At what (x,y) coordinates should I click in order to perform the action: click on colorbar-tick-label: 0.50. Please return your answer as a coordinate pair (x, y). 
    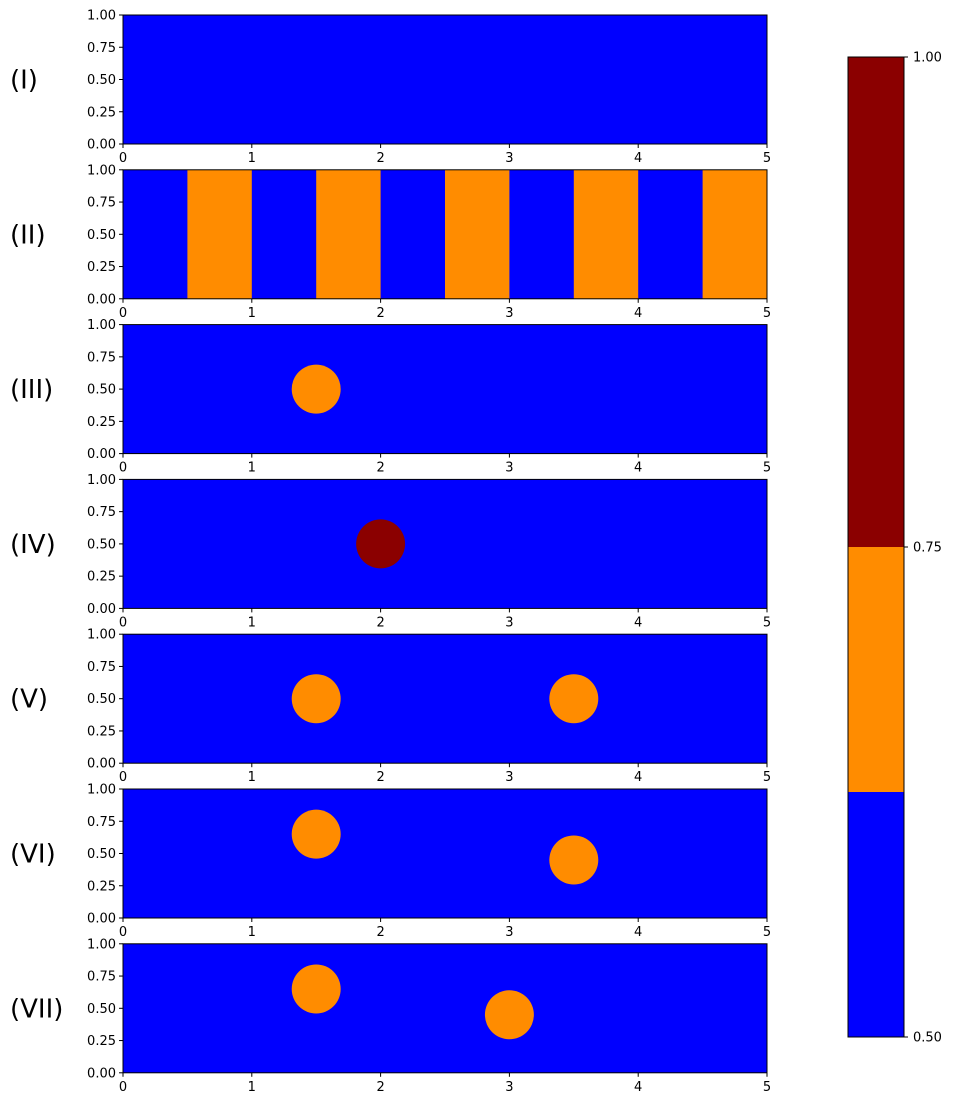
    Looking at the image, I should click on (927, 1038).